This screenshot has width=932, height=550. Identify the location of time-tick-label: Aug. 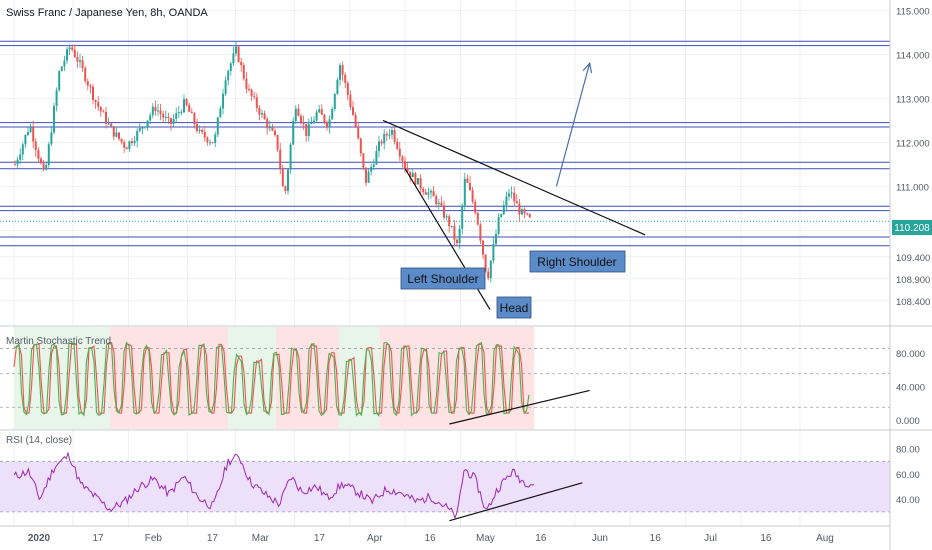
(825, 538).